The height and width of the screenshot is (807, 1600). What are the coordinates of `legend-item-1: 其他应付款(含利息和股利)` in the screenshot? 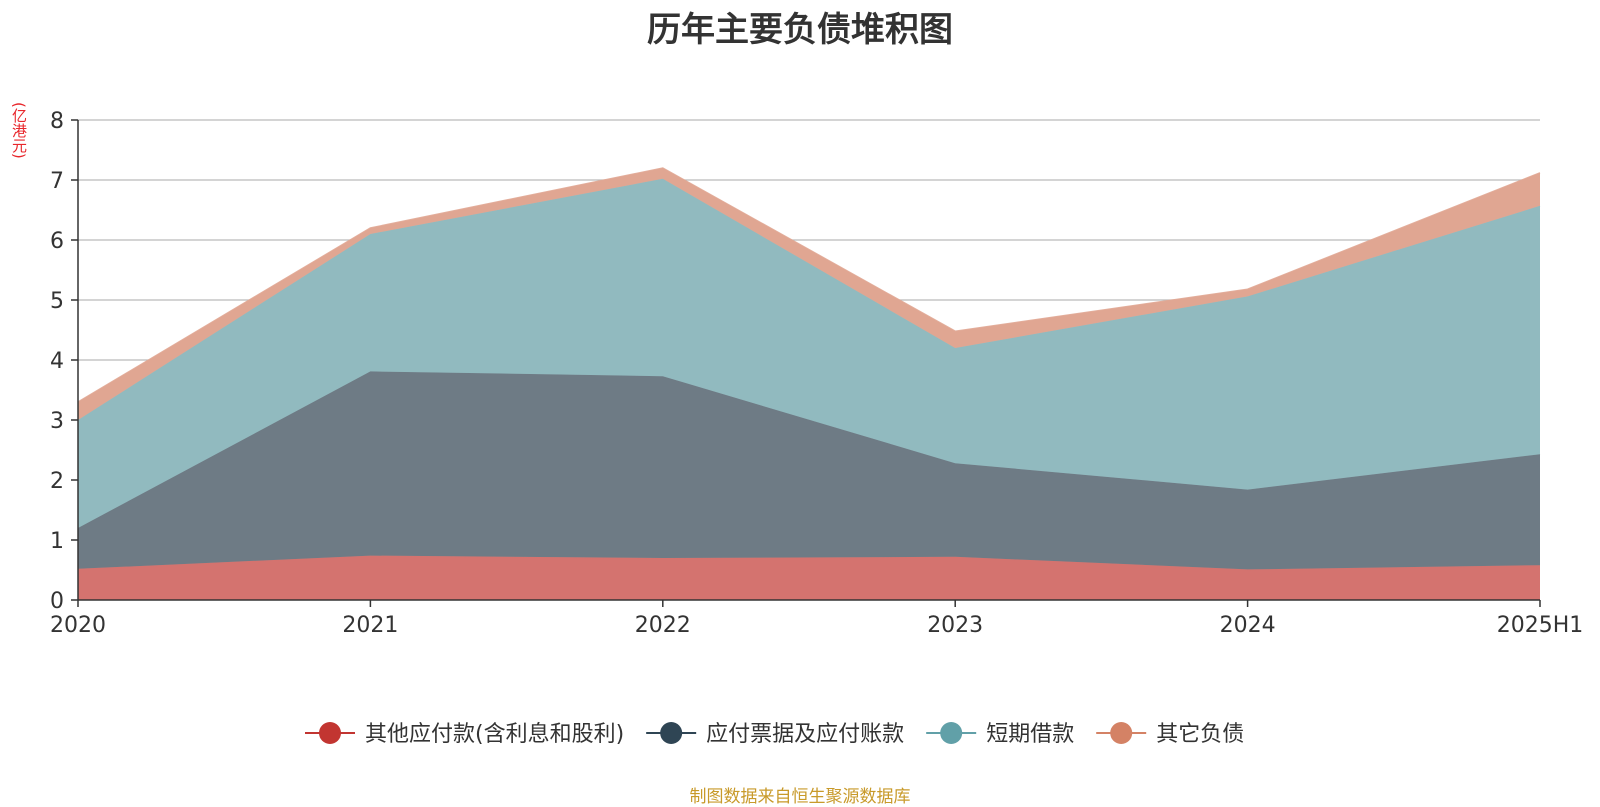 It's located at (464, 734).